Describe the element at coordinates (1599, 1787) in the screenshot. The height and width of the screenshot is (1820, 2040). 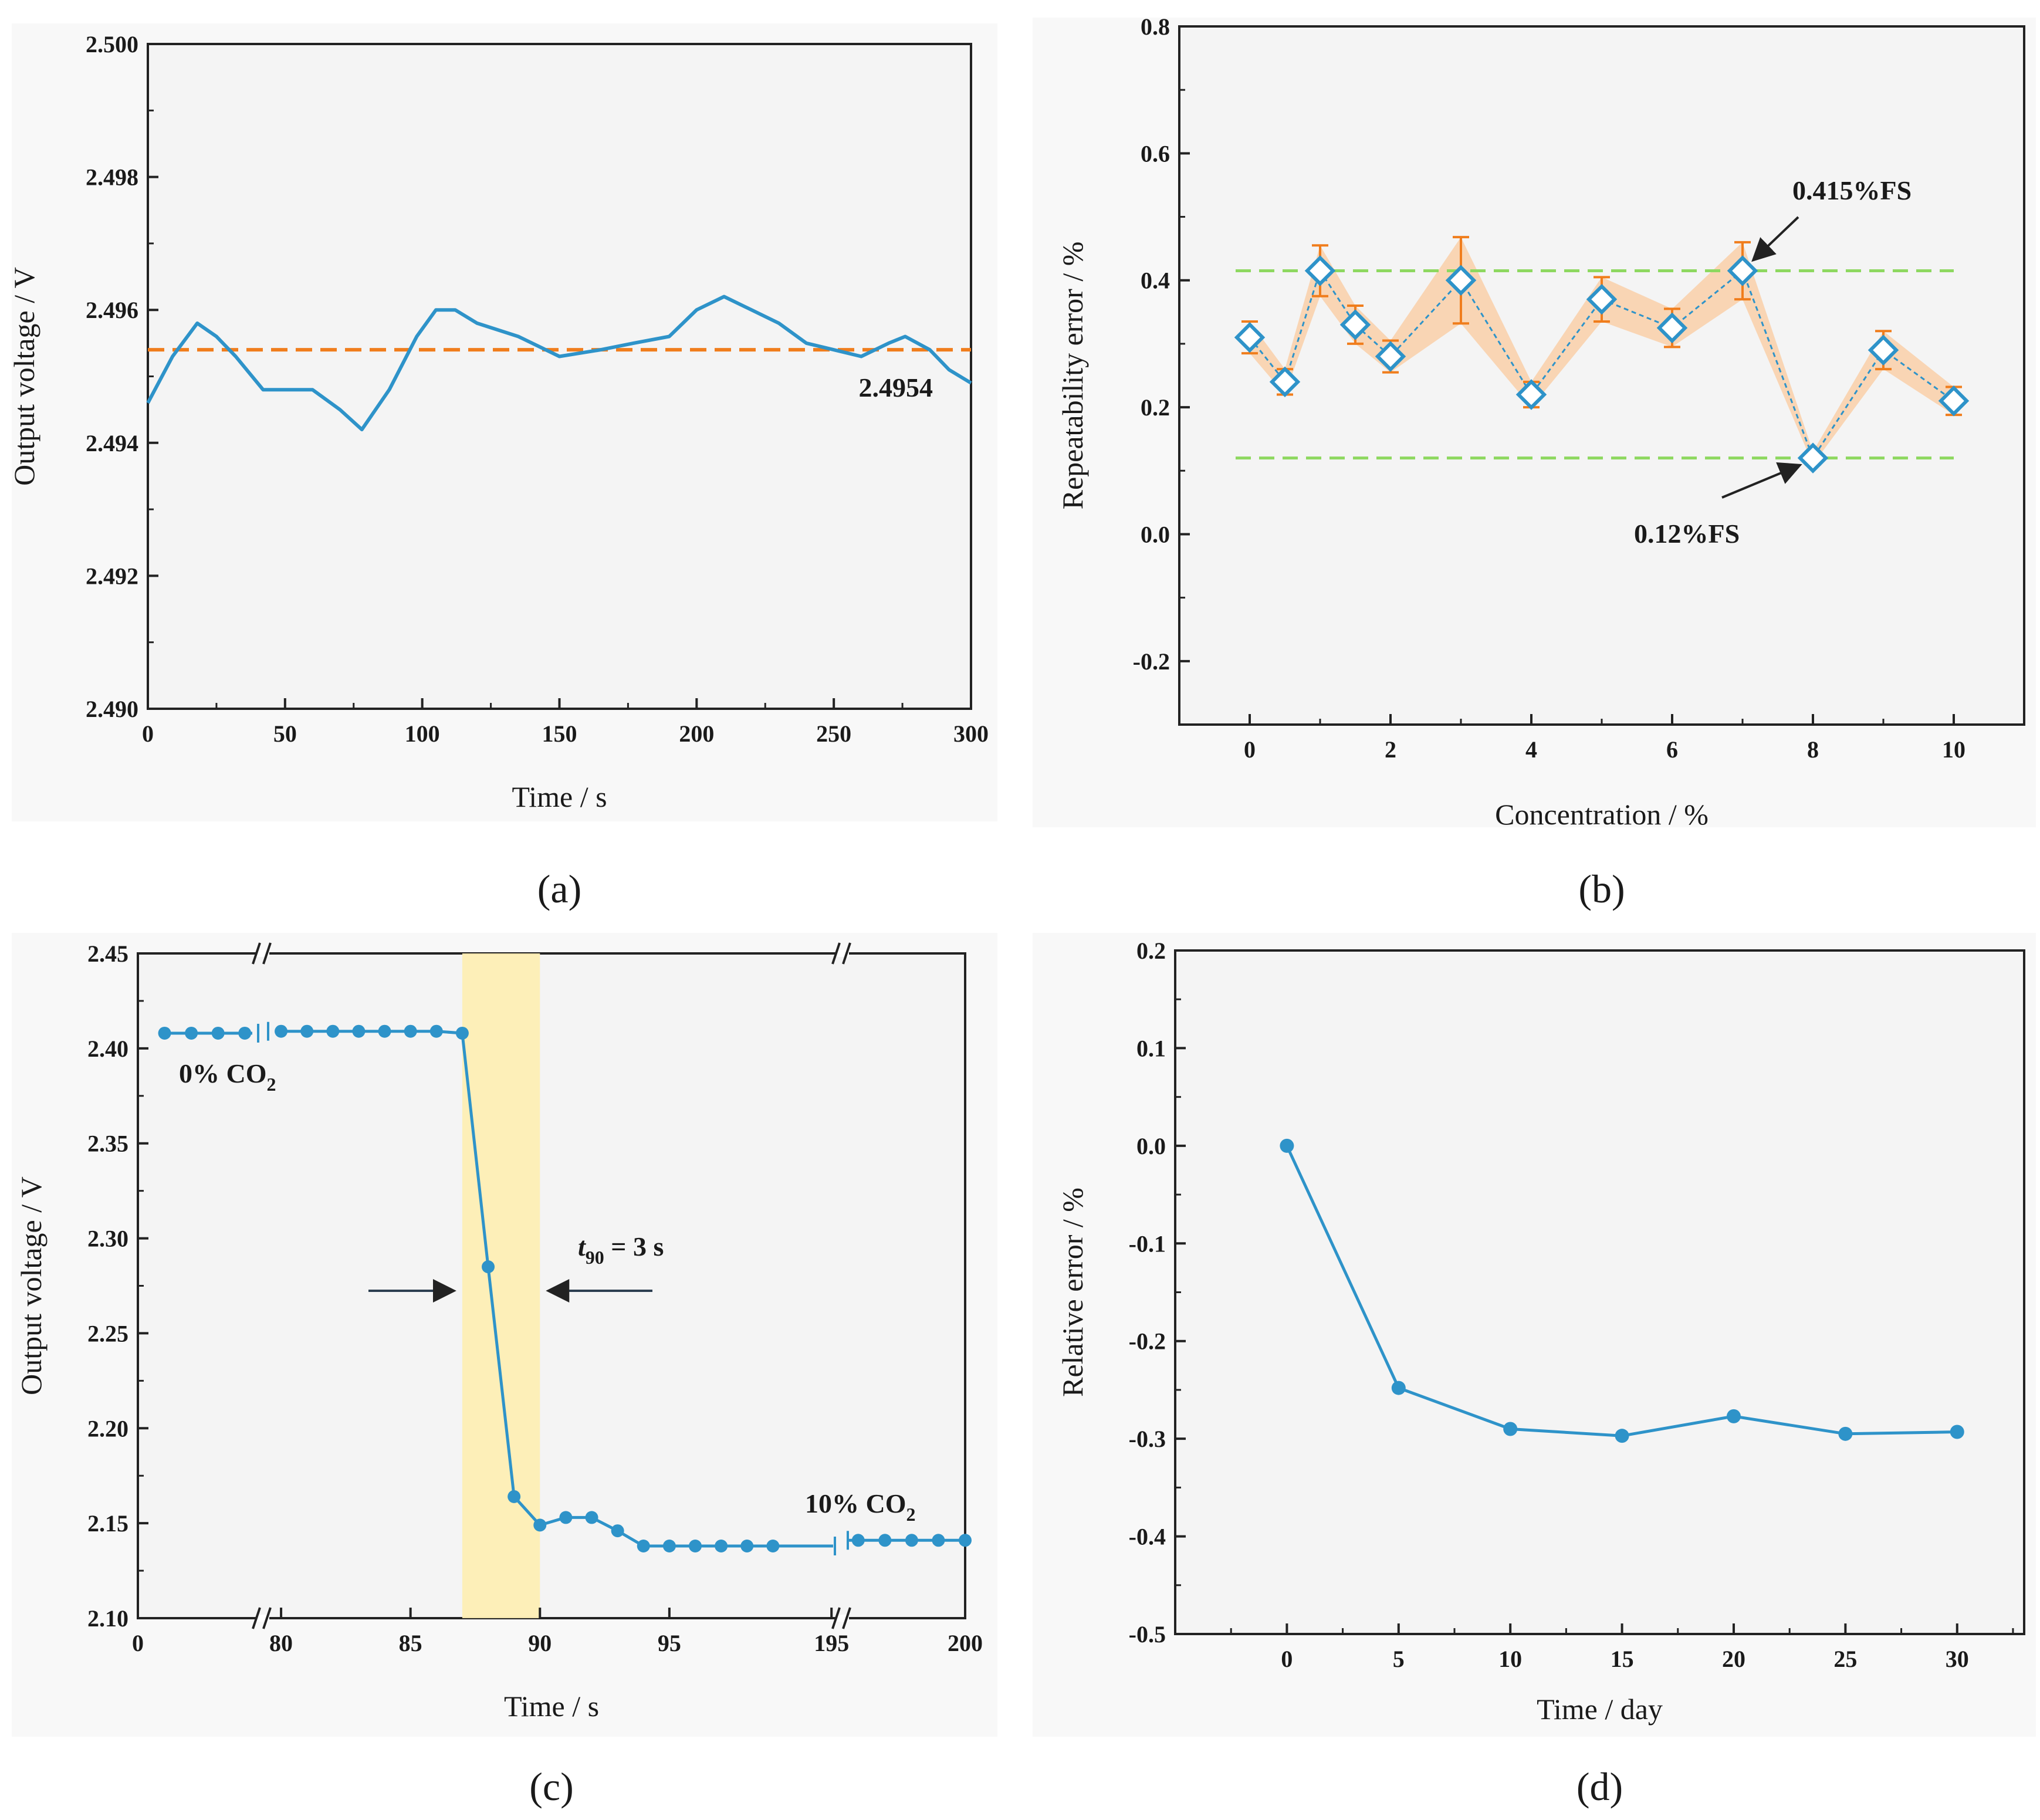
I see `panel-label: (d)` at that location.